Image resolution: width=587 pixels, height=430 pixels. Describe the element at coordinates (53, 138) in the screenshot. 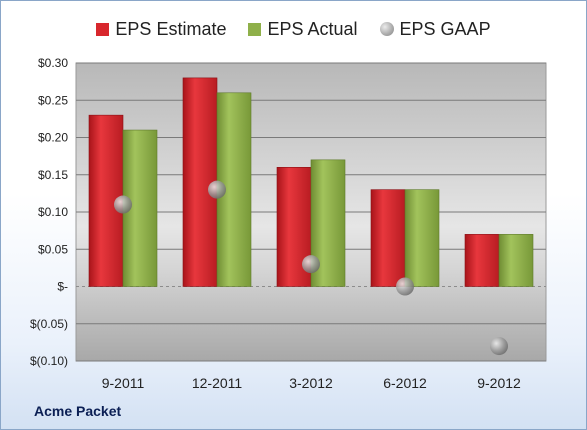

I see `y-tick-label: $0.20` at that location.